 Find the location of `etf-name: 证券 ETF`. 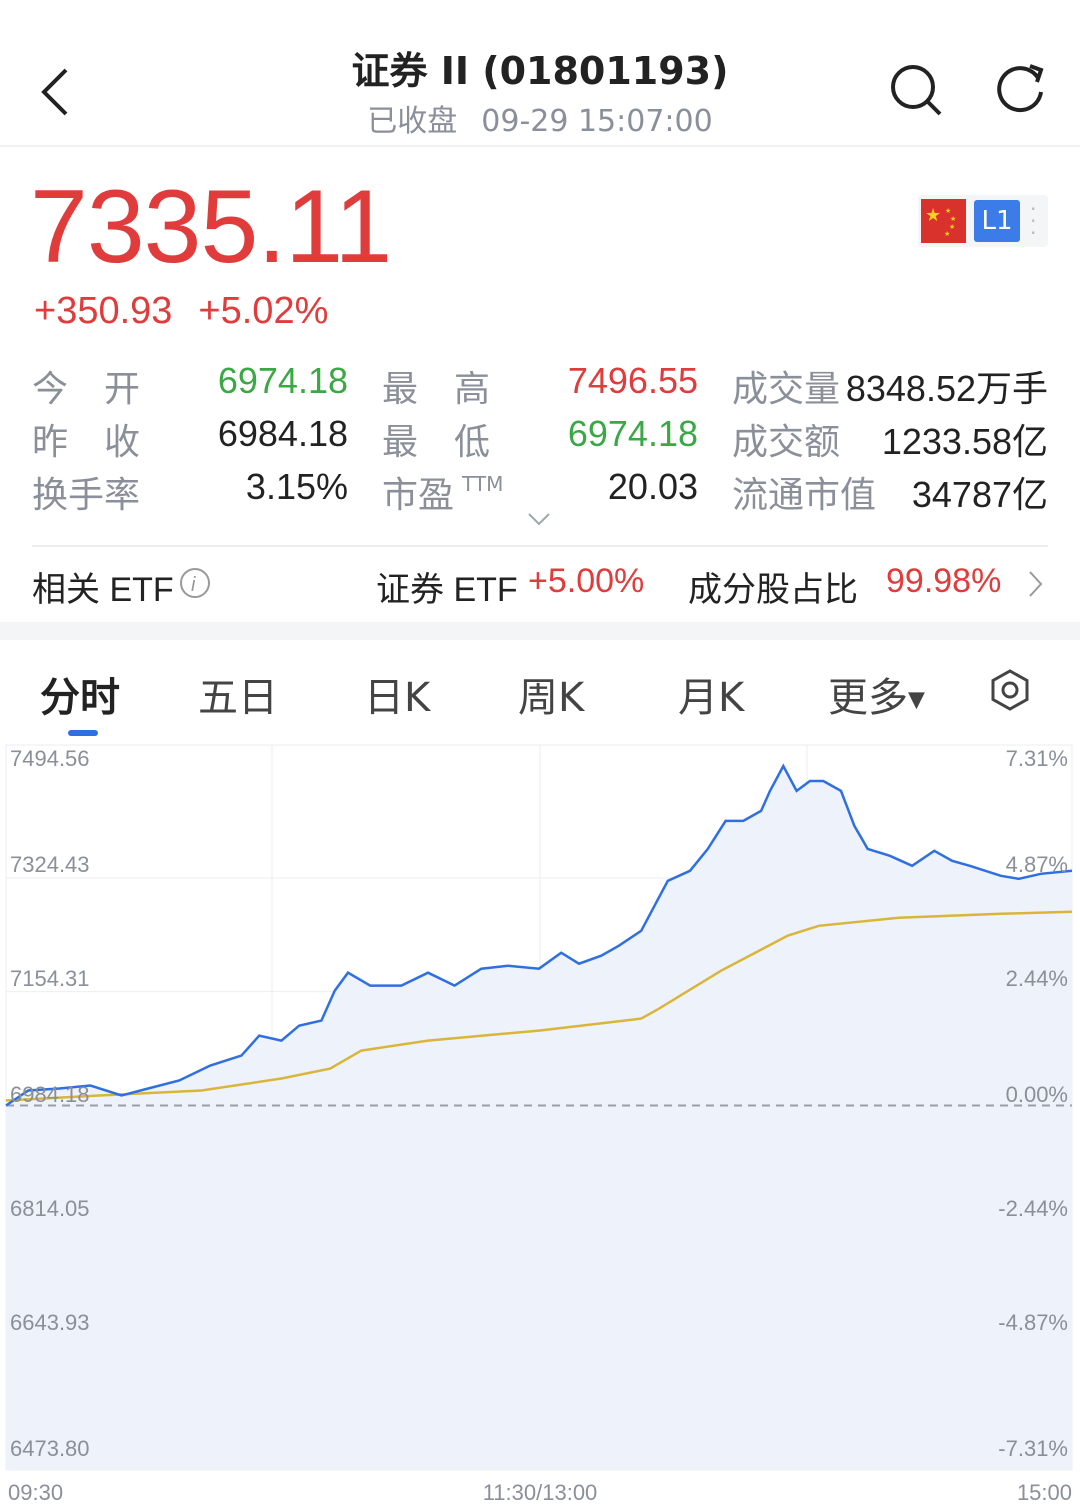

etf-name: 证券 ETF is located at coordinates (447, 590).